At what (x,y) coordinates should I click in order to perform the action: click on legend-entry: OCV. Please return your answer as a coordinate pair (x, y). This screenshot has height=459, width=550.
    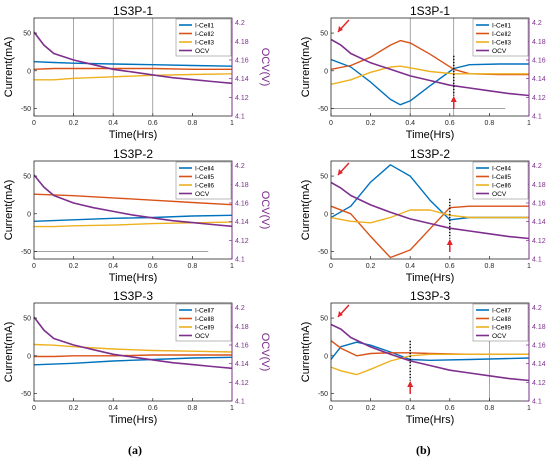
    Looking at the image, I should click on (499, 51).